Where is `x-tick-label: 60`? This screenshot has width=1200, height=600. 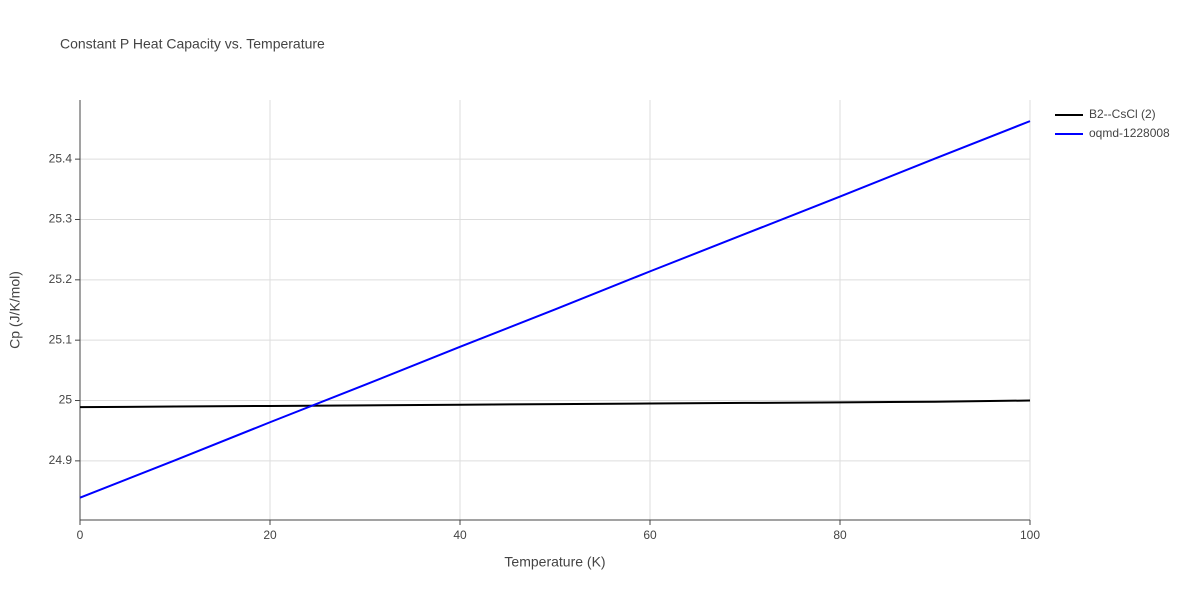 x-tick-label: 60 is located at coordinates (650, 535).